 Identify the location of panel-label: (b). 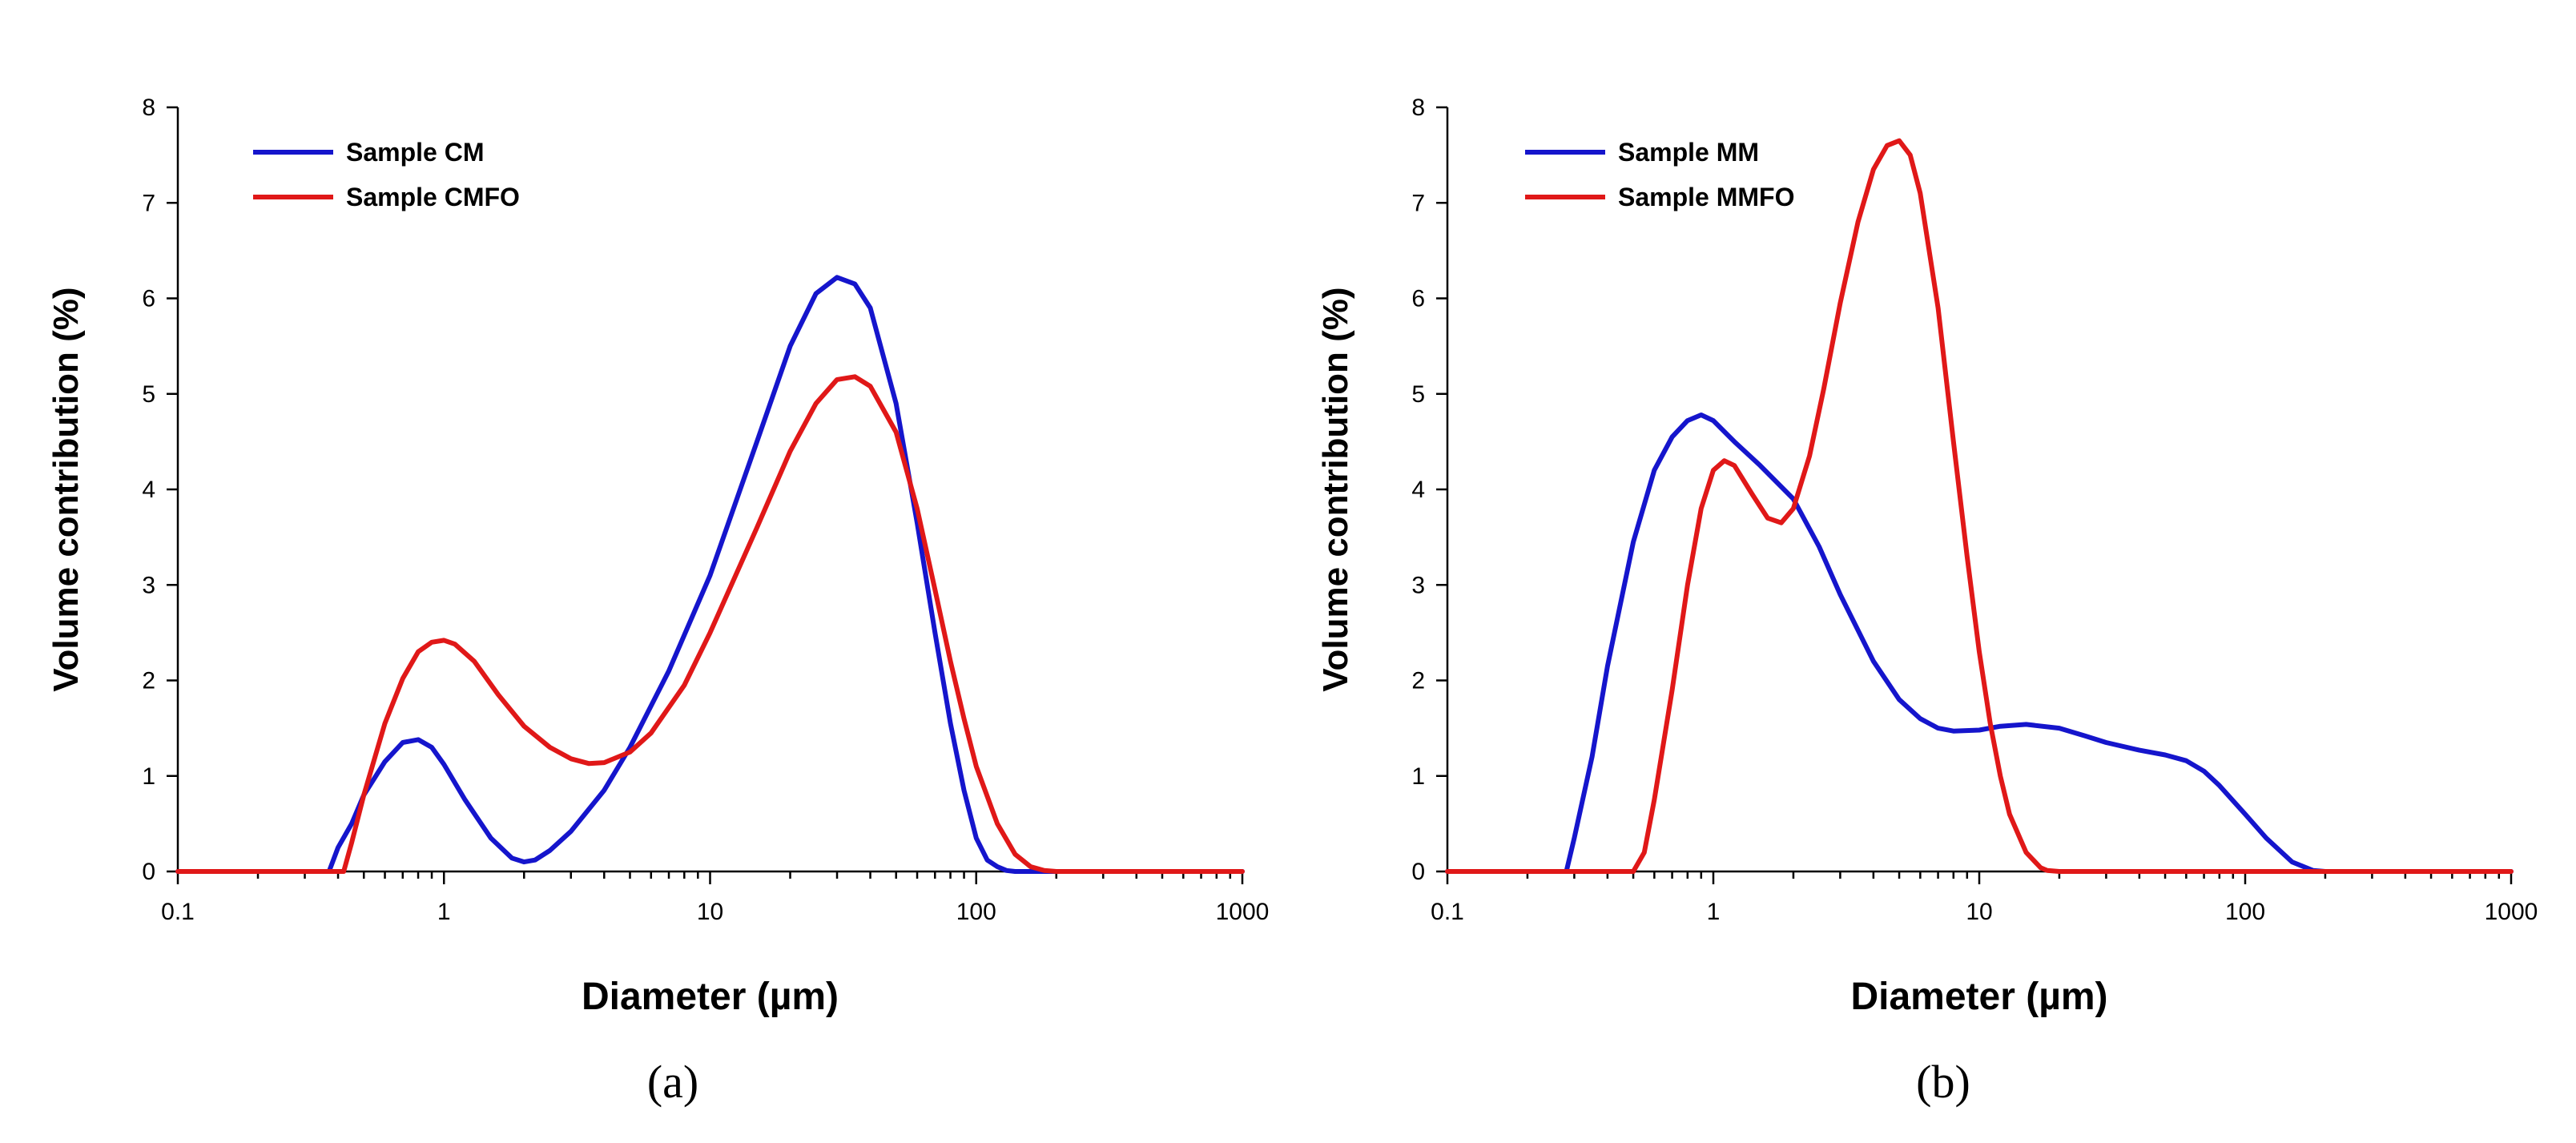
(1943, 1082).